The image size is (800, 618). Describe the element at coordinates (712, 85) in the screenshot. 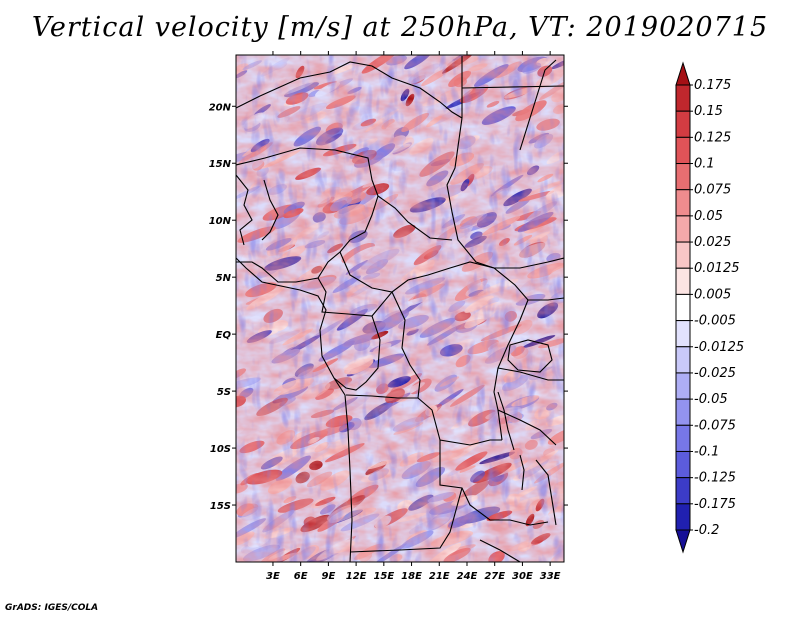

I see `colorbar-label: 0.175` at that location.